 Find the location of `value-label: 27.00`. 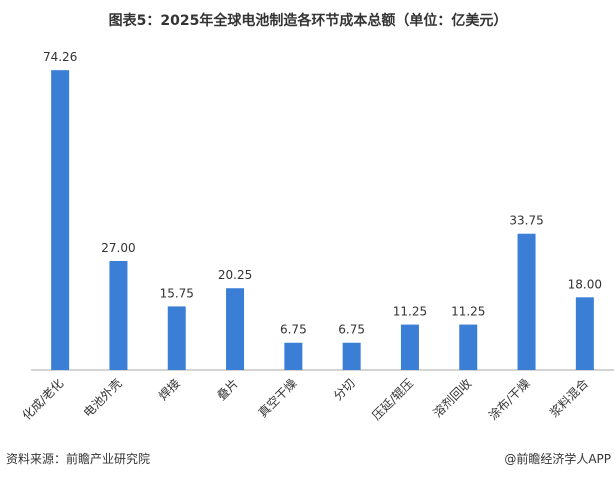

value-label: 27.00 is located at coordinates (118, 248).